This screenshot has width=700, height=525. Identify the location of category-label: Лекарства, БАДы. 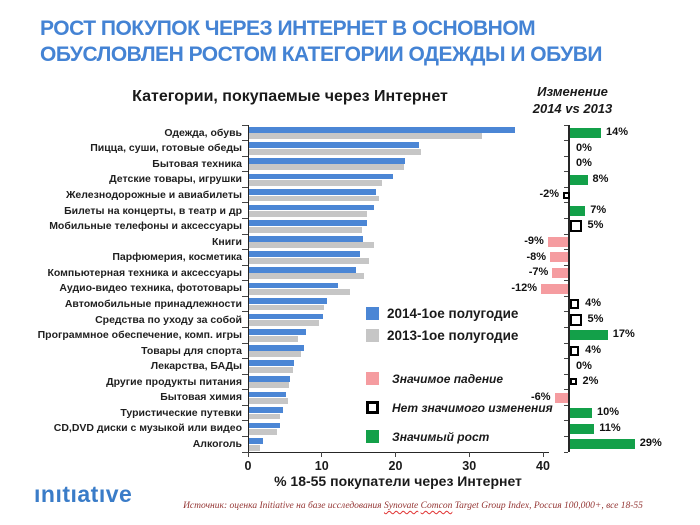
(196, 366).